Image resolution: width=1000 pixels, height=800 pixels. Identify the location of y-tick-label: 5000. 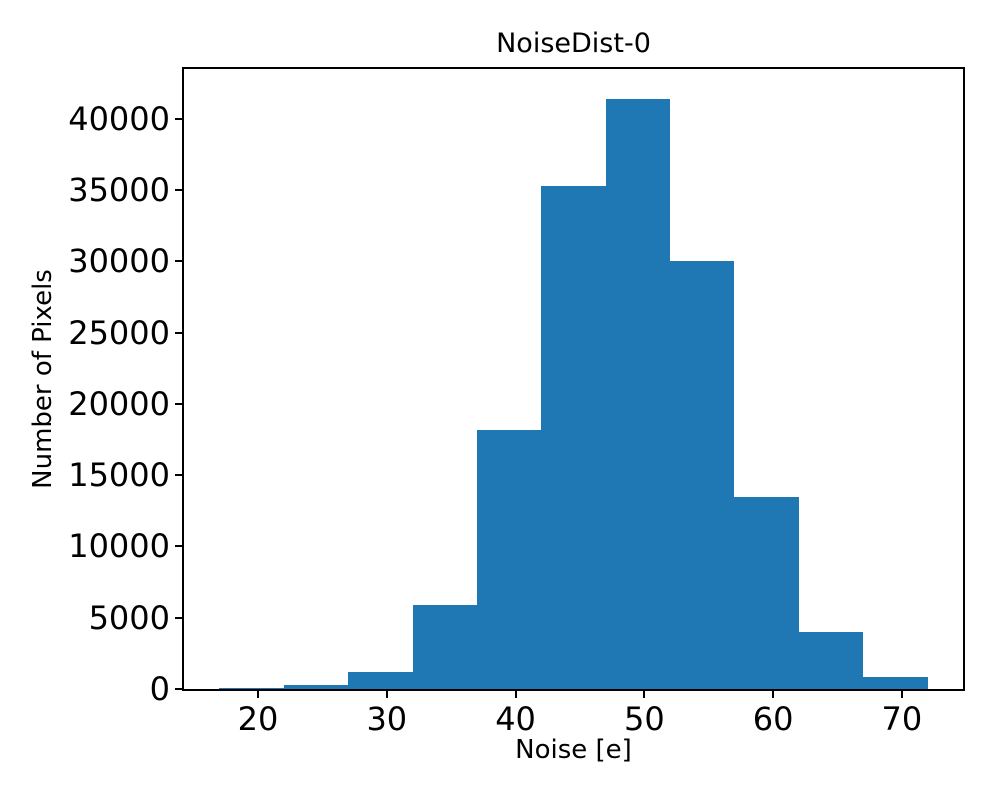
(129, 617).